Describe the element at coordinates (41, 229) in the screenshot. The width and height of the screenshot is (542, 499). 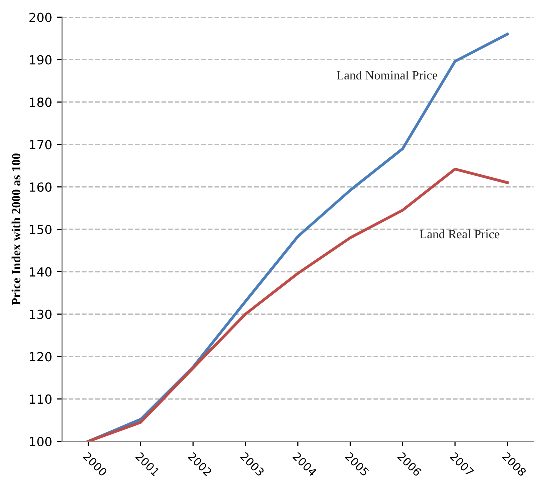
I see `y-tick-label: 150` at that location.